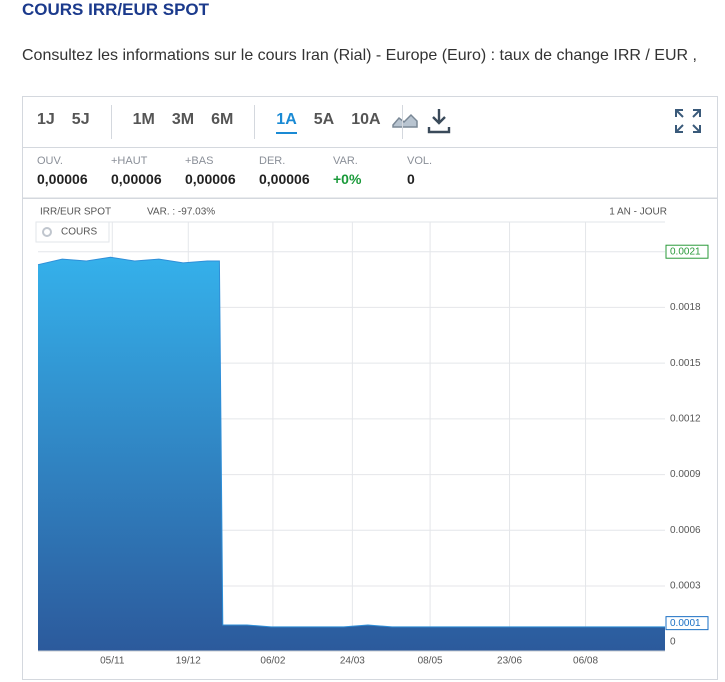  What do you see at coordinates (116, 9) in the screenshot?
I see `page-title: COURS IRR/EUR SPOT` at bounding box center [116, 9].